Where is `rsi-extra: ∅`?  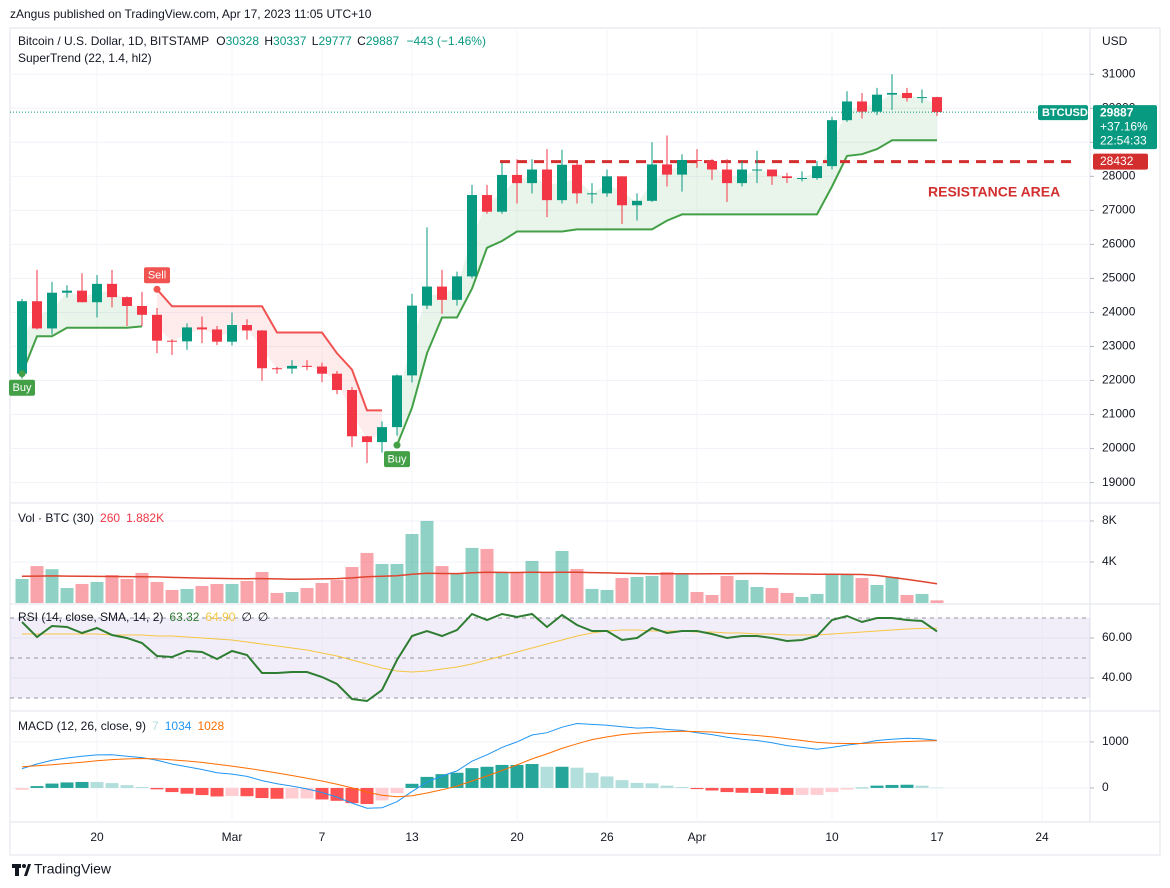 rsi-extra: ∅ is located at coordinates (246, 617).